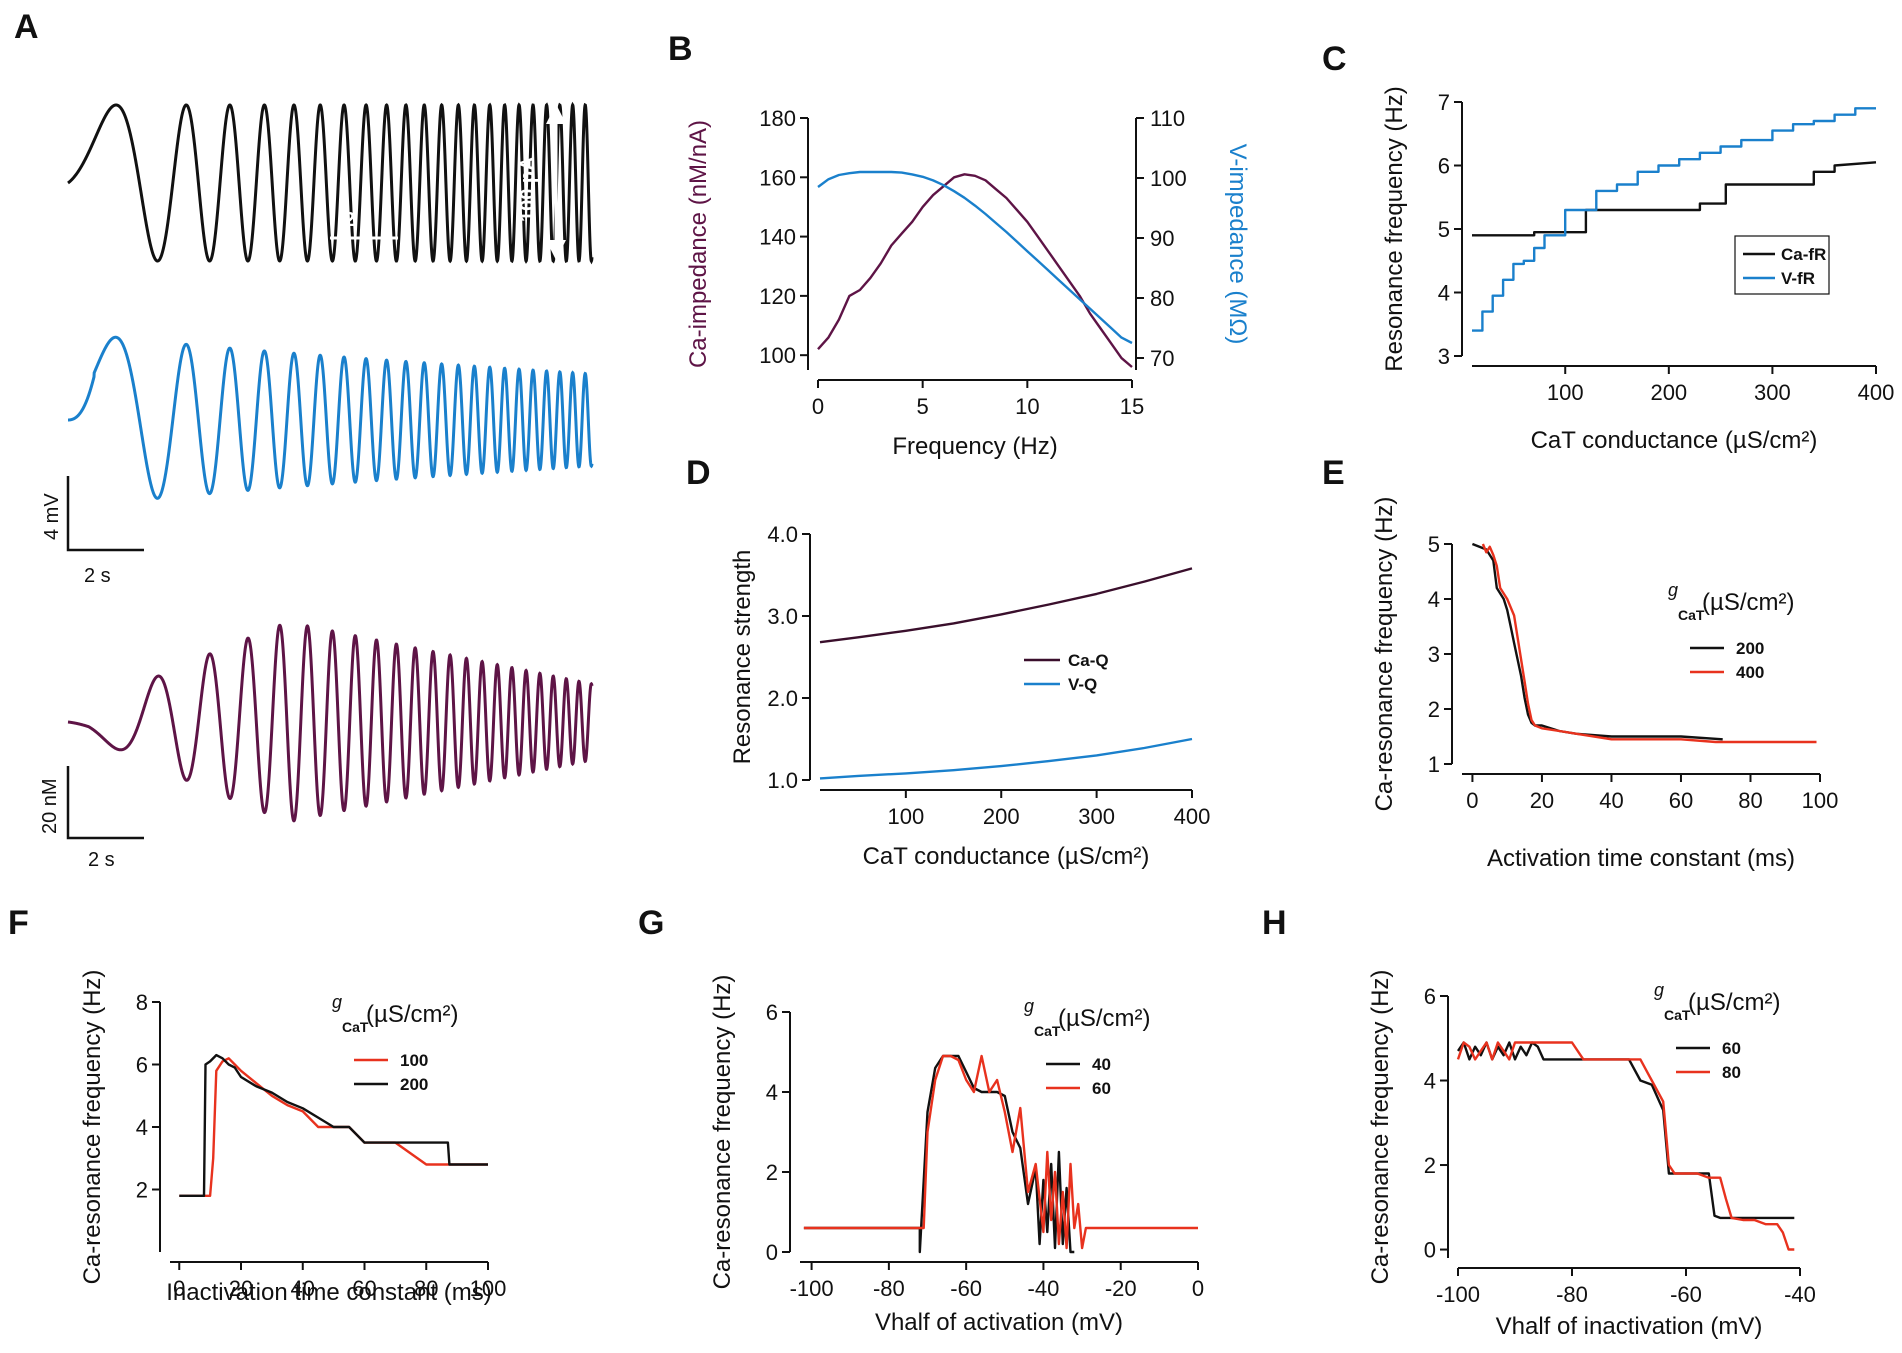  What do you see at coordinates (1674, 199) in the screenshot?
I see `series-line-ca-fr` at bounding box center [1674, 199].